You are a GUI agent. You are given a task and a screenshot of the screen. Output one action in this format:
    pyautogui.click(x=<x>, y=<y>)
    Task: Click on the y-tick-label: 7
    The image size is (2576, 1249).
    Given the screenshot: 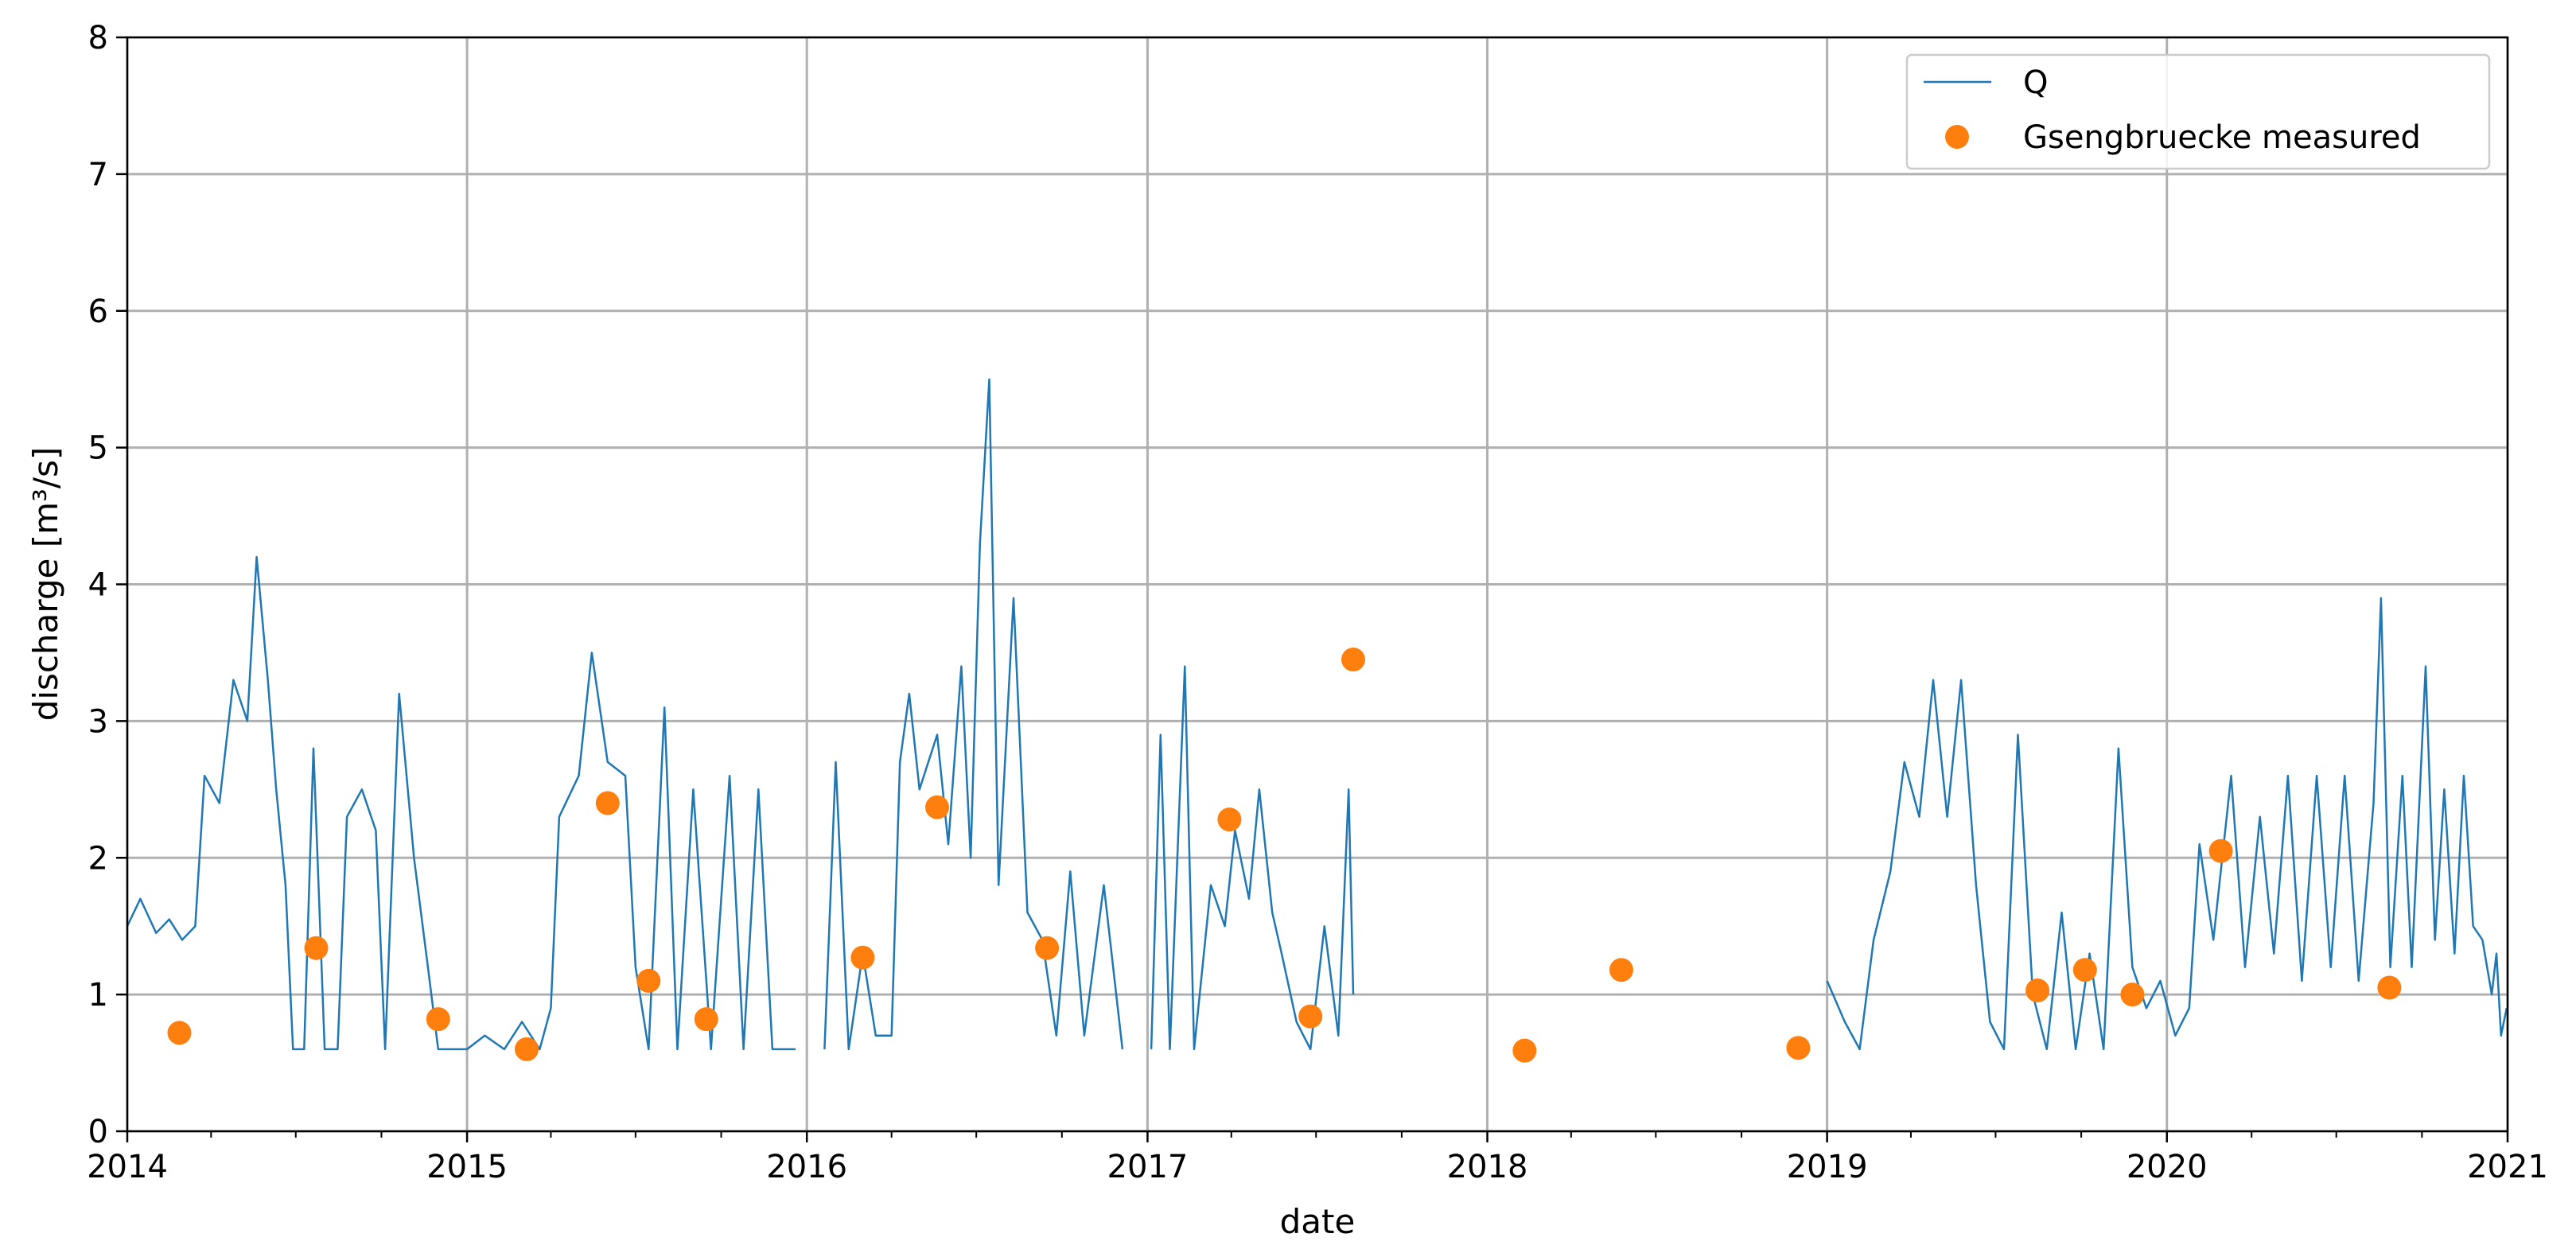 What is the action you would take?
    pyautogui.click(x=98, y=175)
    